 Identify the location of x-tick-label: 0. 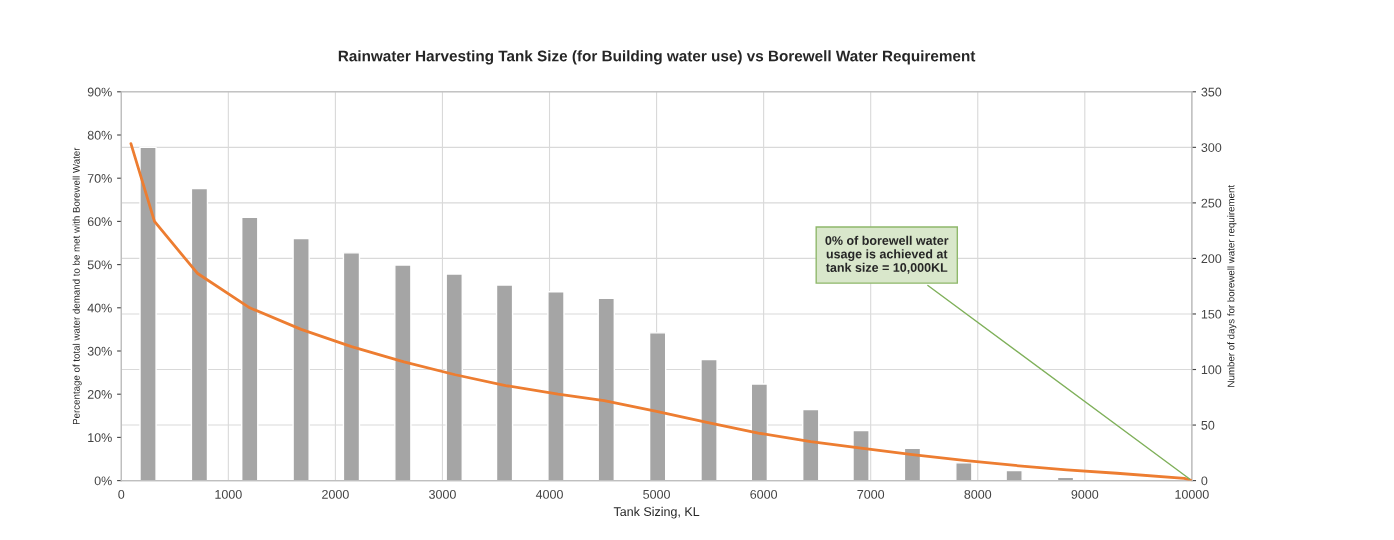
(121, 494).